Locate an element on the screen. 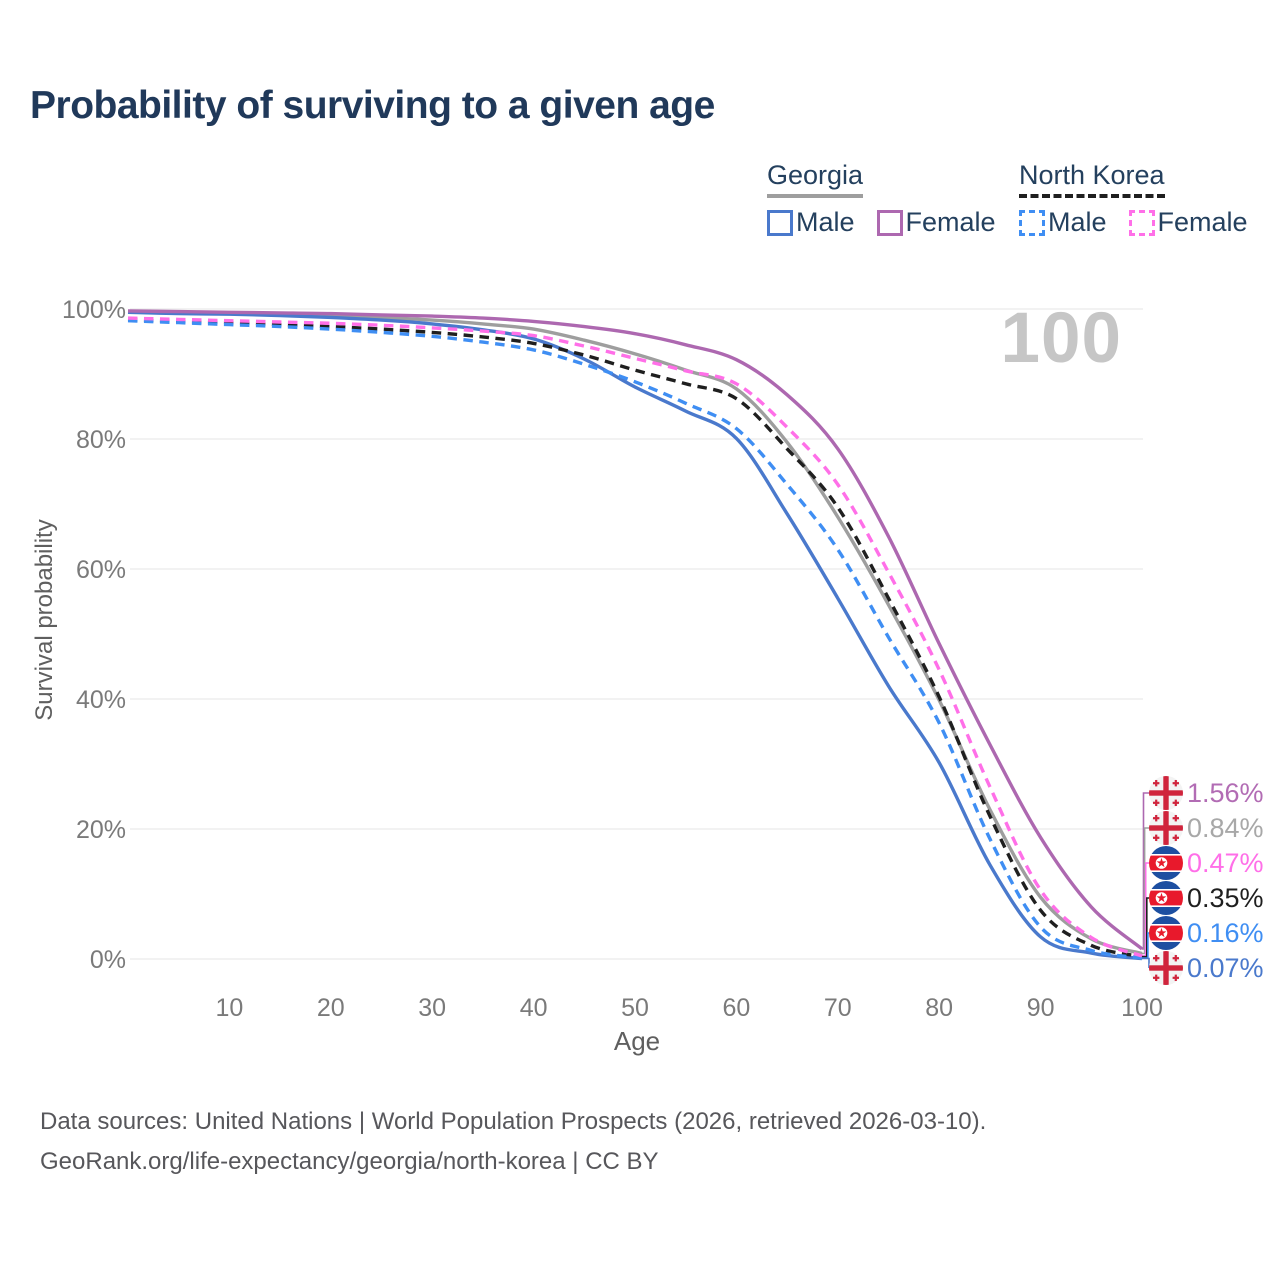  legend-group-title-georgia: Georgia is located at coordinates (815, 179).